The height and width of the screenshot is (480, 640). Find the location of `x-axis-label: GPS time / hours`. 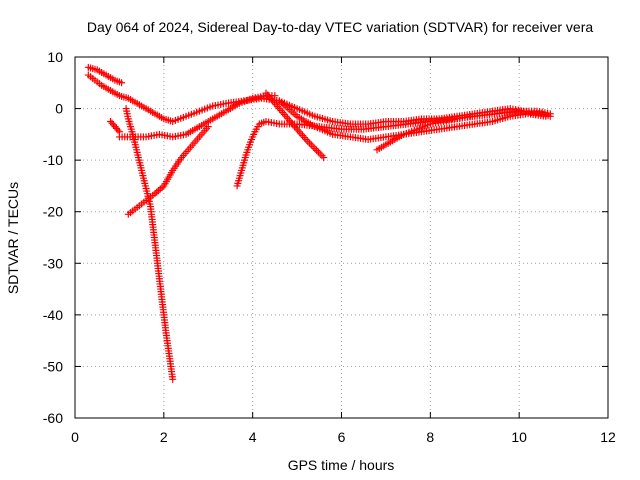

x-axis-label: GPS time / hours is located at coordinates (341, 465).